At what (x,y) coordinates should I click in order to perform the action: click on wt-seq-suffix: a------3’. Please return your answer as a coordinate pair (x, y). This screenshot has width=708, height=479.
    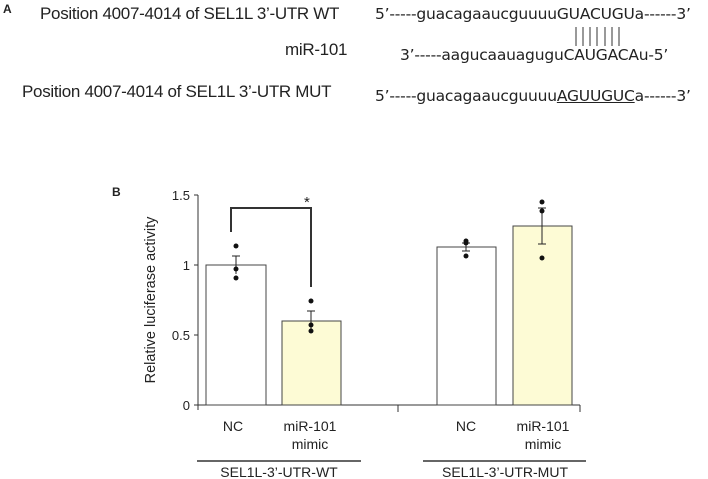
    Looking at the image, I should click on (662, 14).